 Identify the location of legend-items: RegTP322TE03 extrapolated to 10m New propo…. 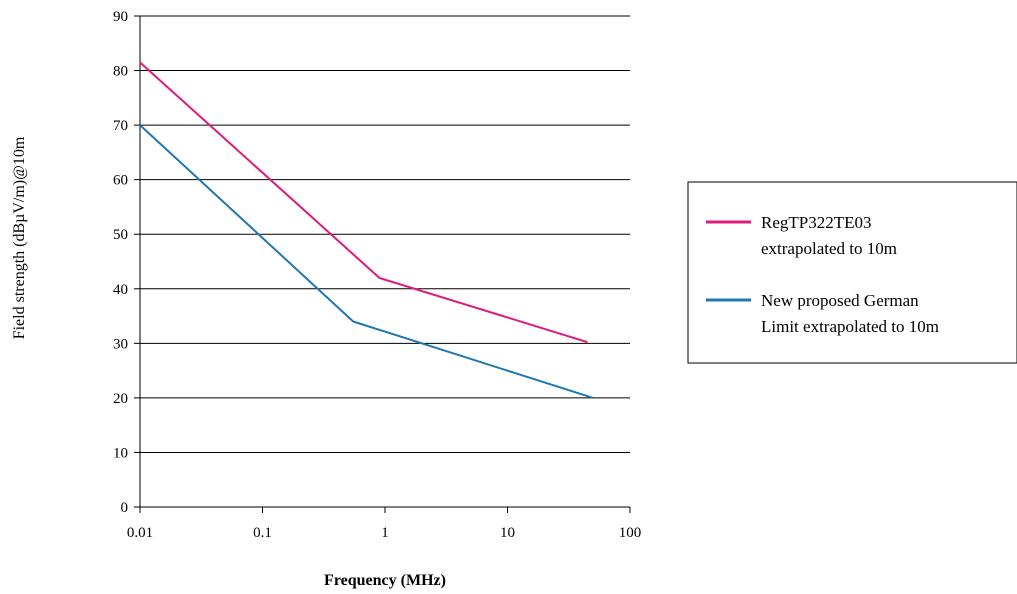
(822, 274).